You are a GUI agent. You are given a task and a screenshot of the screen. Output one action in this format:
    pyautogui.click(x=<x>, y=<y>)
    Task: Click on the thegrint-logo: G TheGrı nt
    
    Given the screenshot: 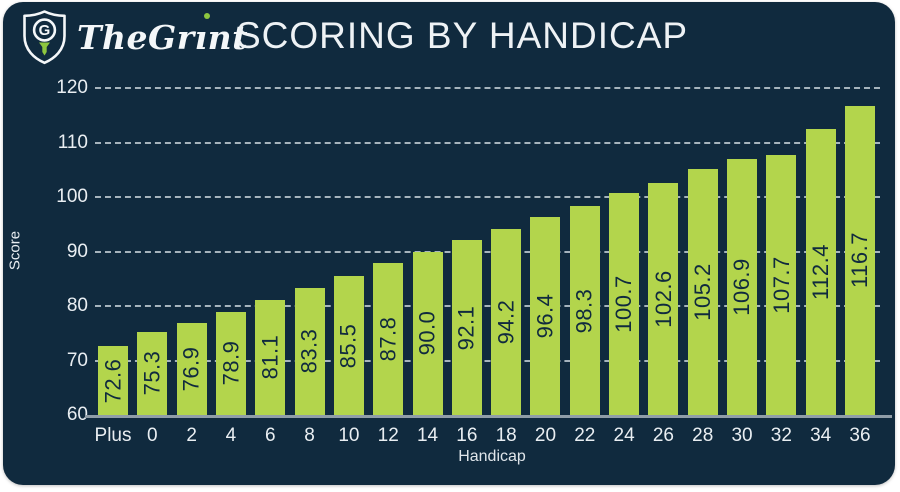 What is the action you would take?
    pyautogui.click(x=134, y=37)
    